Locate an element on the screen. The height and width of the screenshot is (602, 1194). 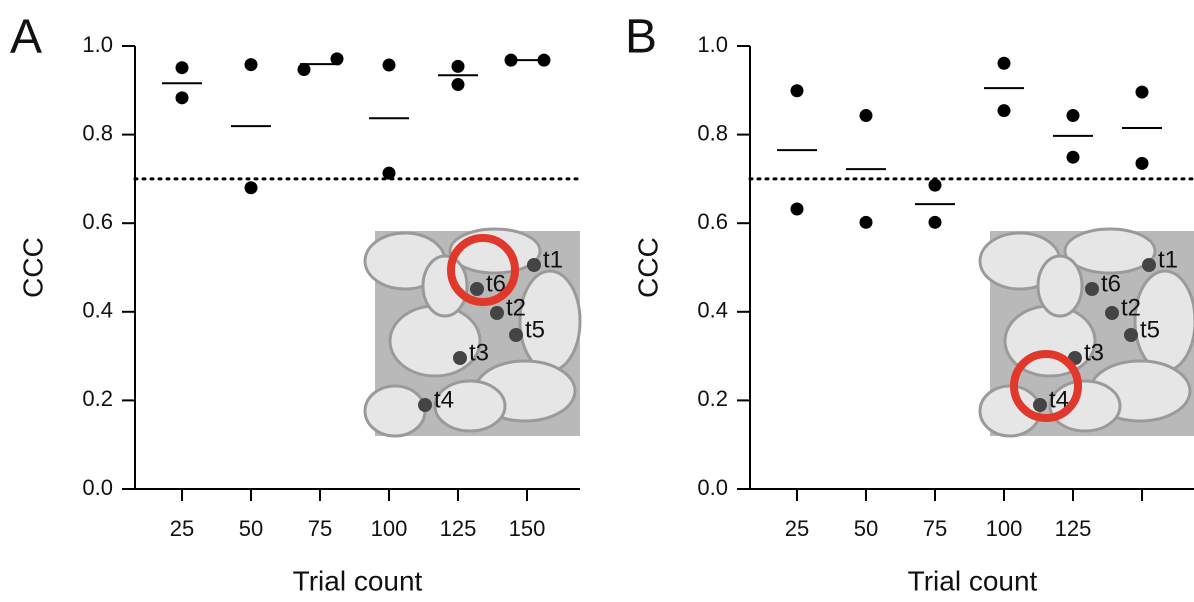
x-tick-label: 150 is located at coordinates (527, 528).